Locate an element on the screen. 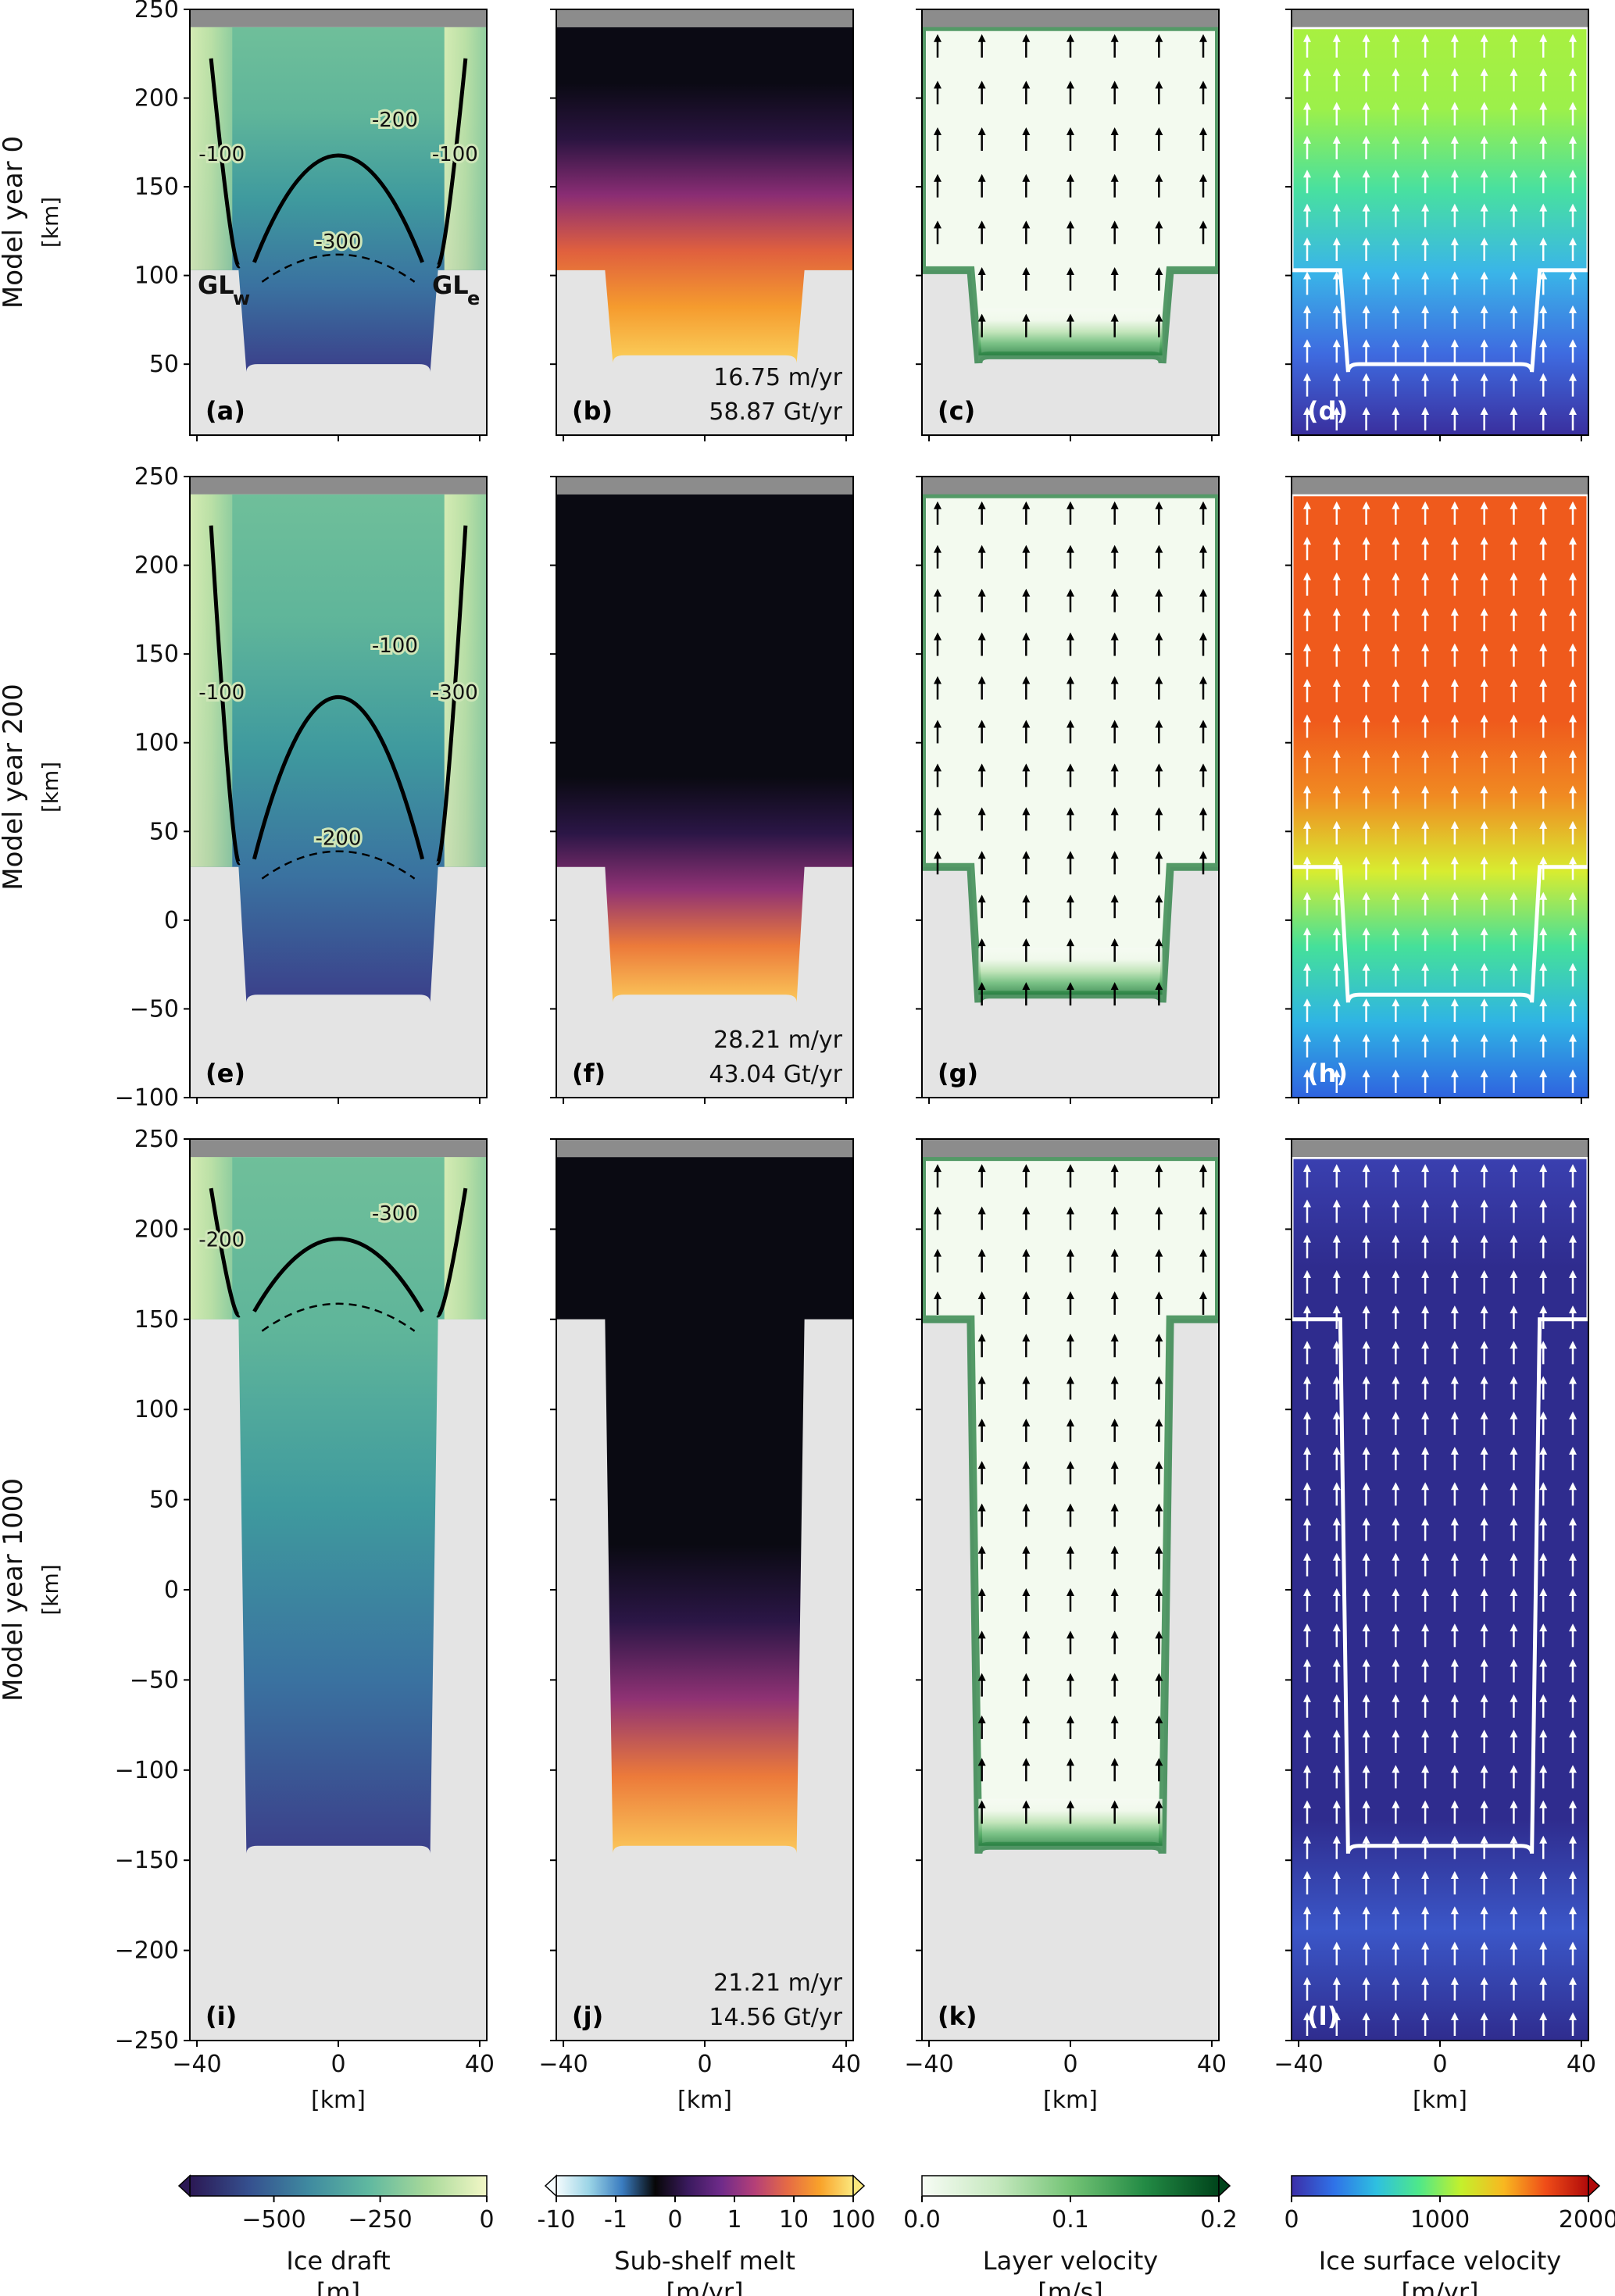 The image size is (1615, 2296). colorbar-tick-label: 0 is located at coordinates (486, 2220).